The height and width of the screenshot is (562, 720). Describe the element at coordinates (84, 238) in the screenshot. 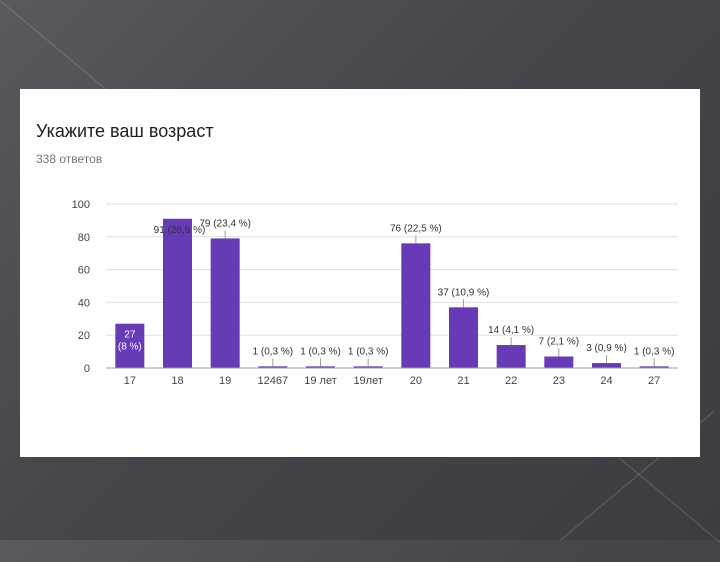

I see `y-tick-label: 80` at that location.